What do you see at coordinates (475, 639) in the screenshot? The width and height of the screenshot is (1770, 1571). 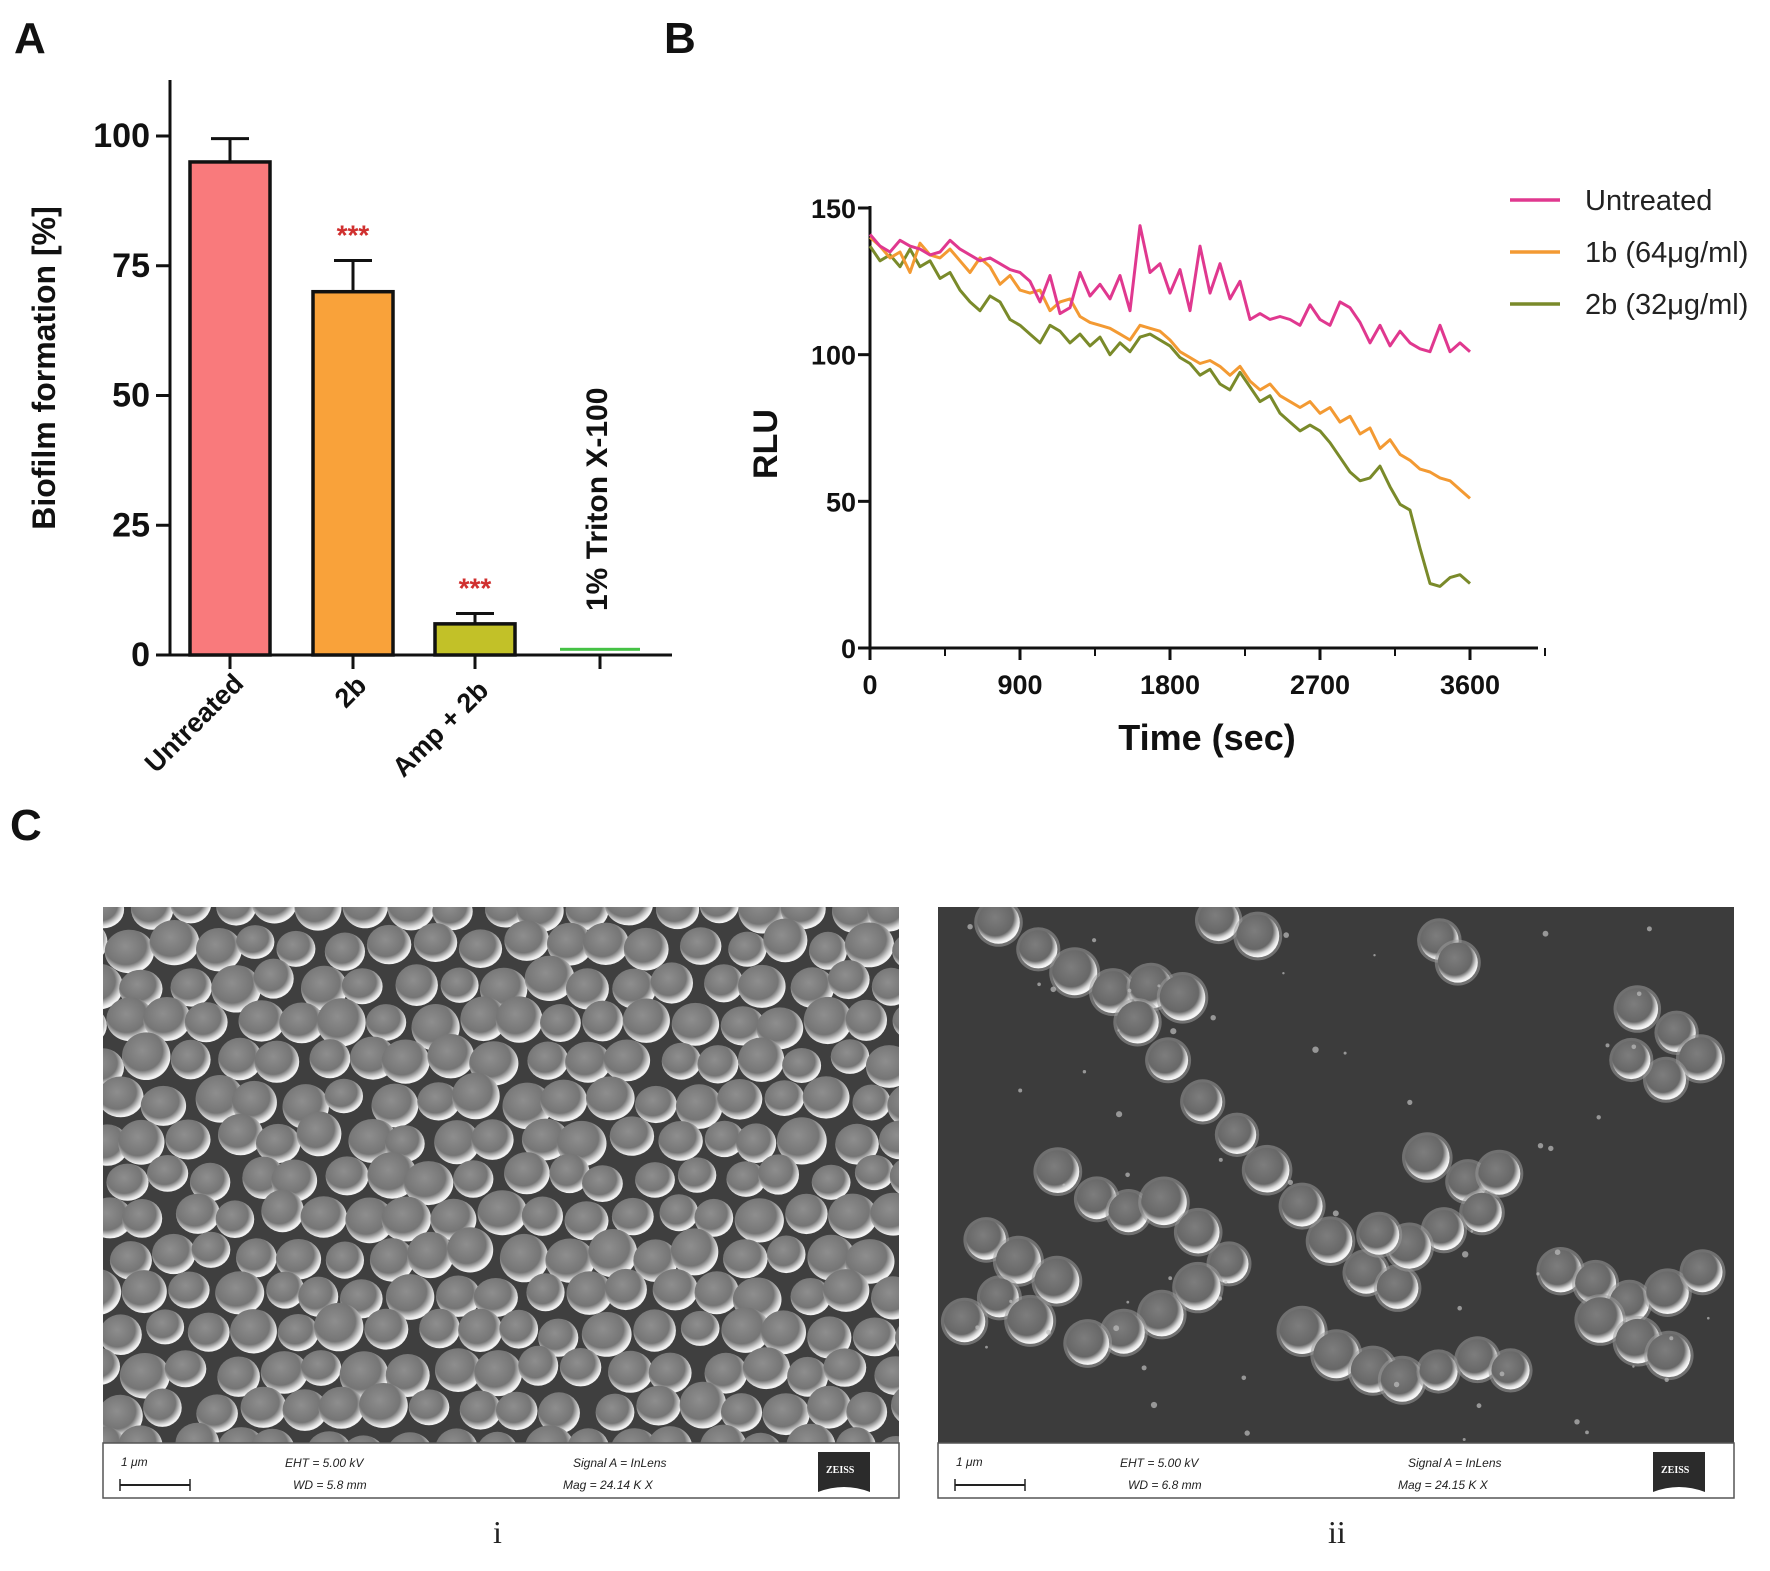 I see `a-bar` at bounding box center [475, 639].